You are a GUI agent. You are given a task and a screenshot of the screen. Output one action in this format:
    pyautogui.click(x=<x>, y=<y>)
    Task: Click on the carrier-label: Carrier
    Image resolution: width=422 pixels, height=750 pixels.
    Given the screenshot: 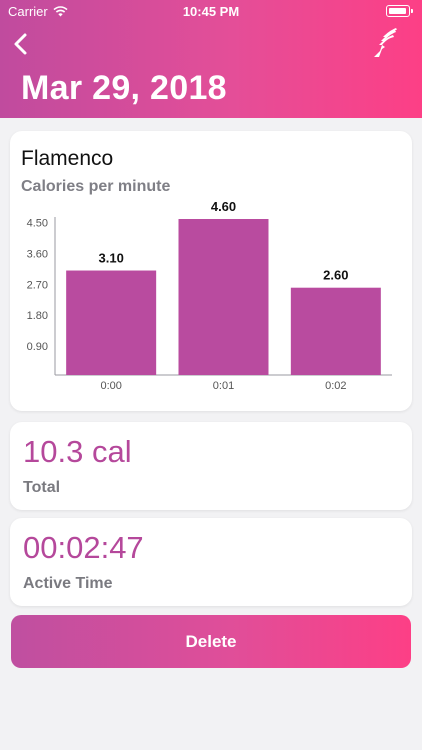 What is the action you would take?
    pyautogui.click(x=28, y=11)
    